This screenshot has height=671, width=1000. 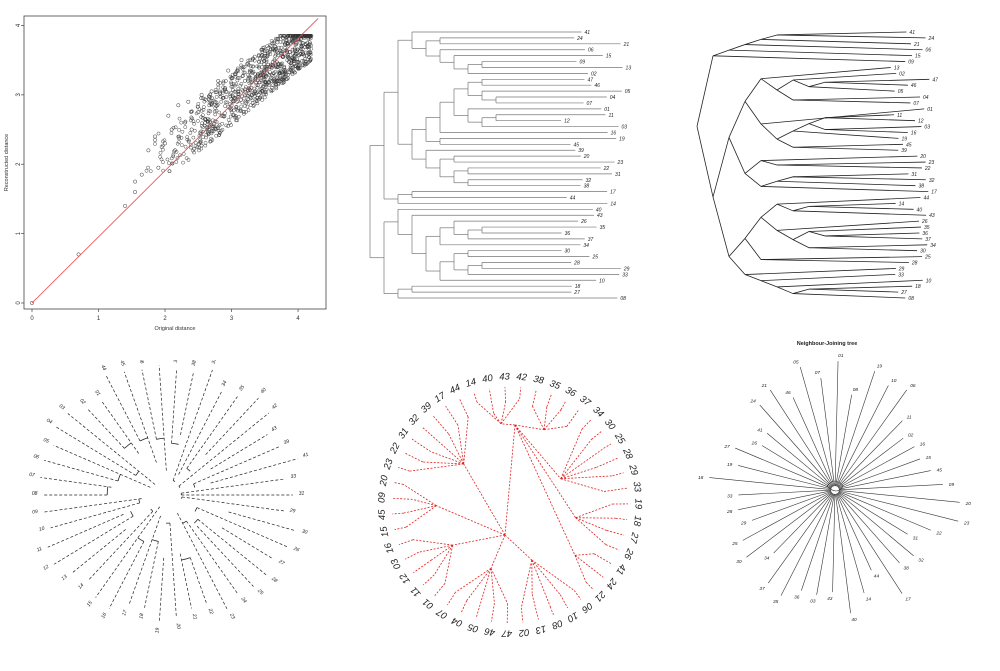 What do you see at coordinates (797, 597) in the screenshot?
I see `tip-label: 36` at bounding box center [797, 597].